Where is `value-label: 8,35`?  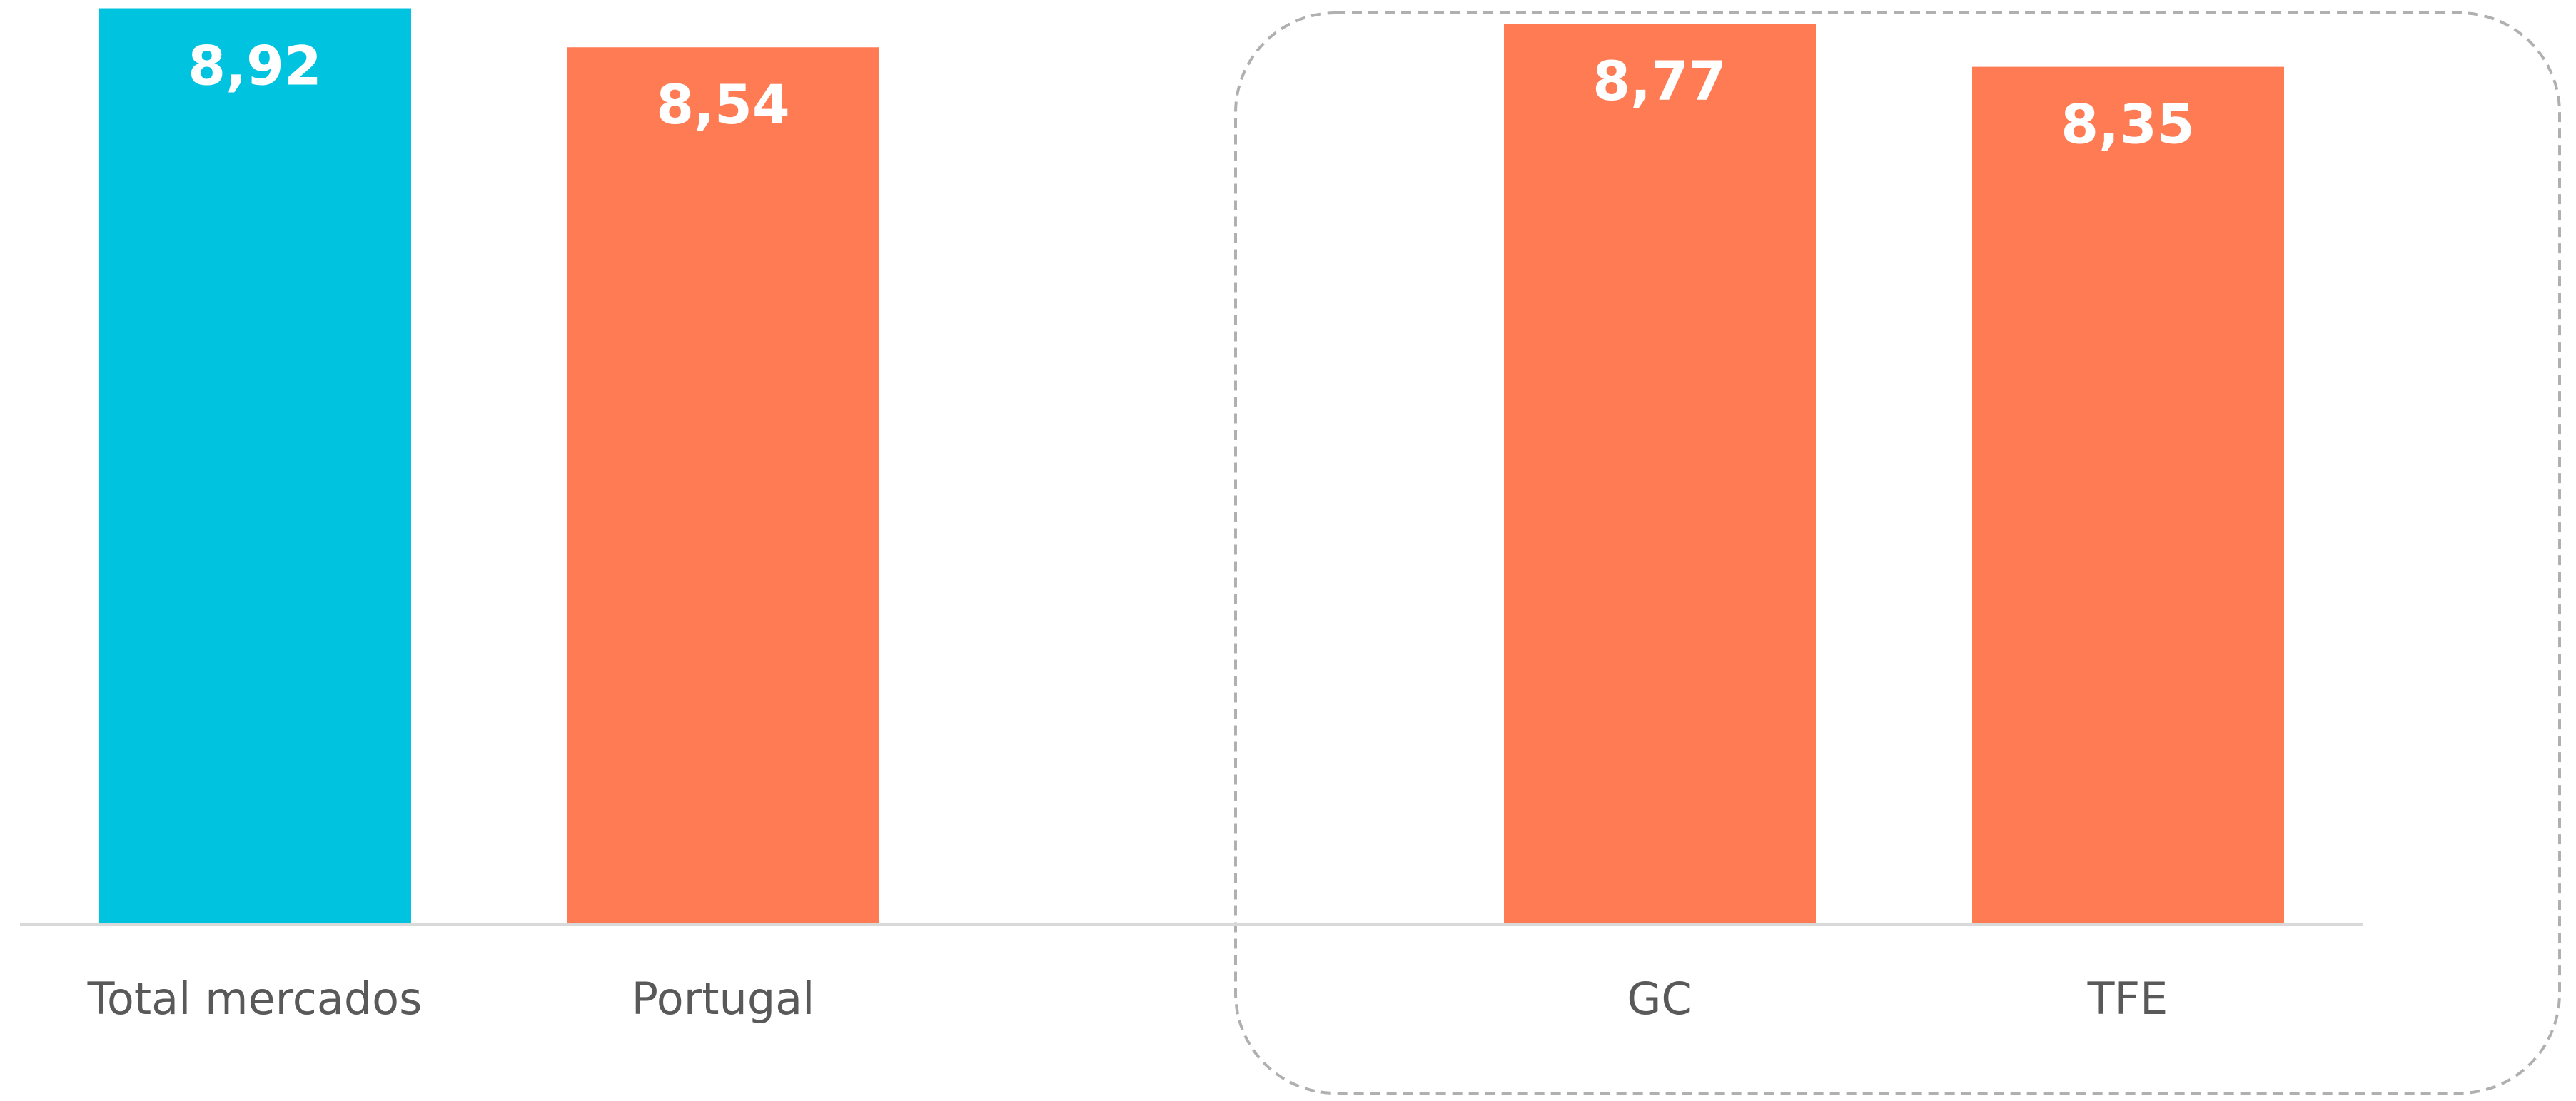 value-label: 8,35 is located at coordinates (2128, 124).